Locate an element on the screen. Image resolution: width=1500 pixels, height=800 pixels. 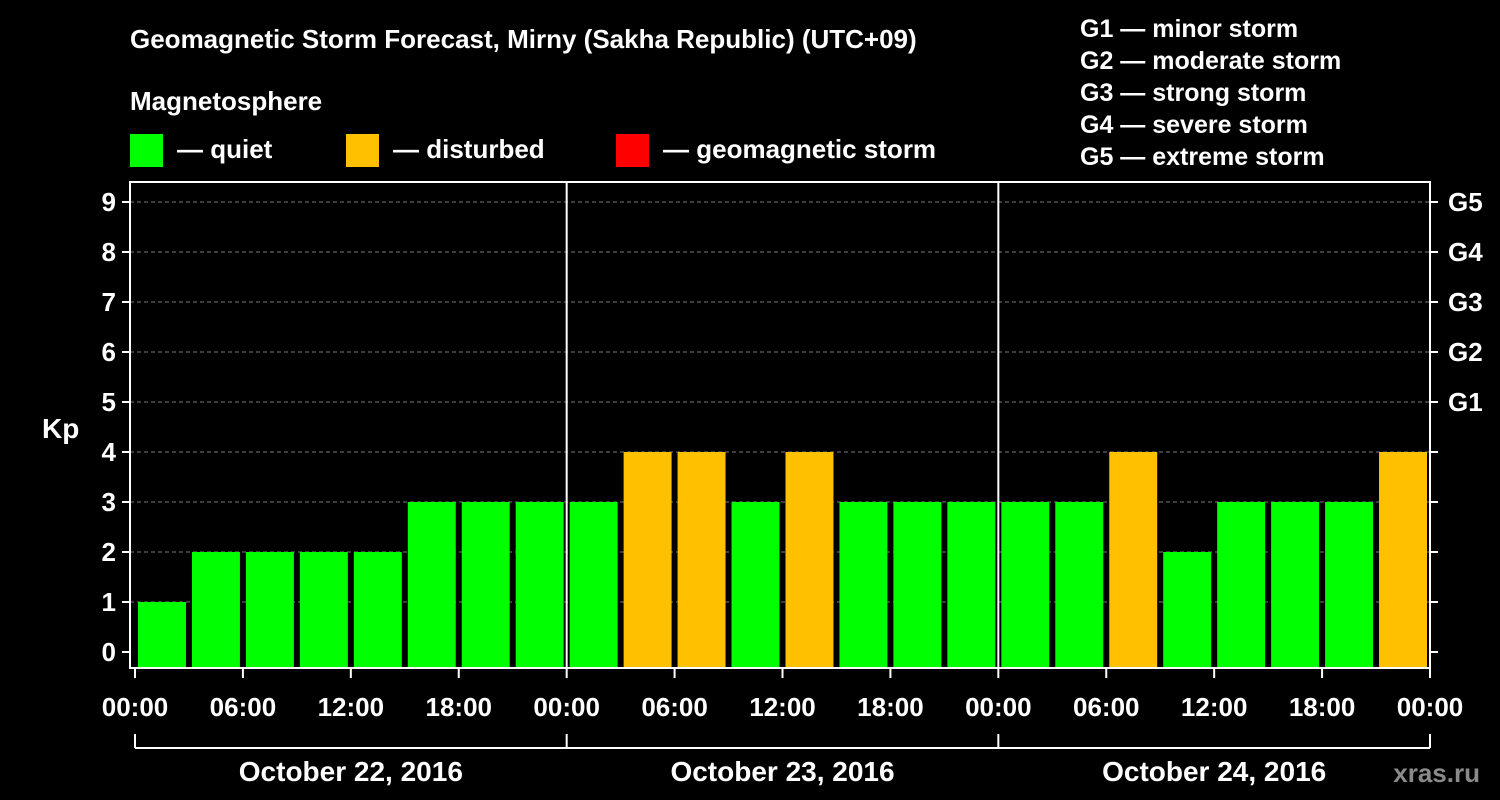
storm-scale-g5: G5 — extreme storm is located at coordinates (1202, 157).